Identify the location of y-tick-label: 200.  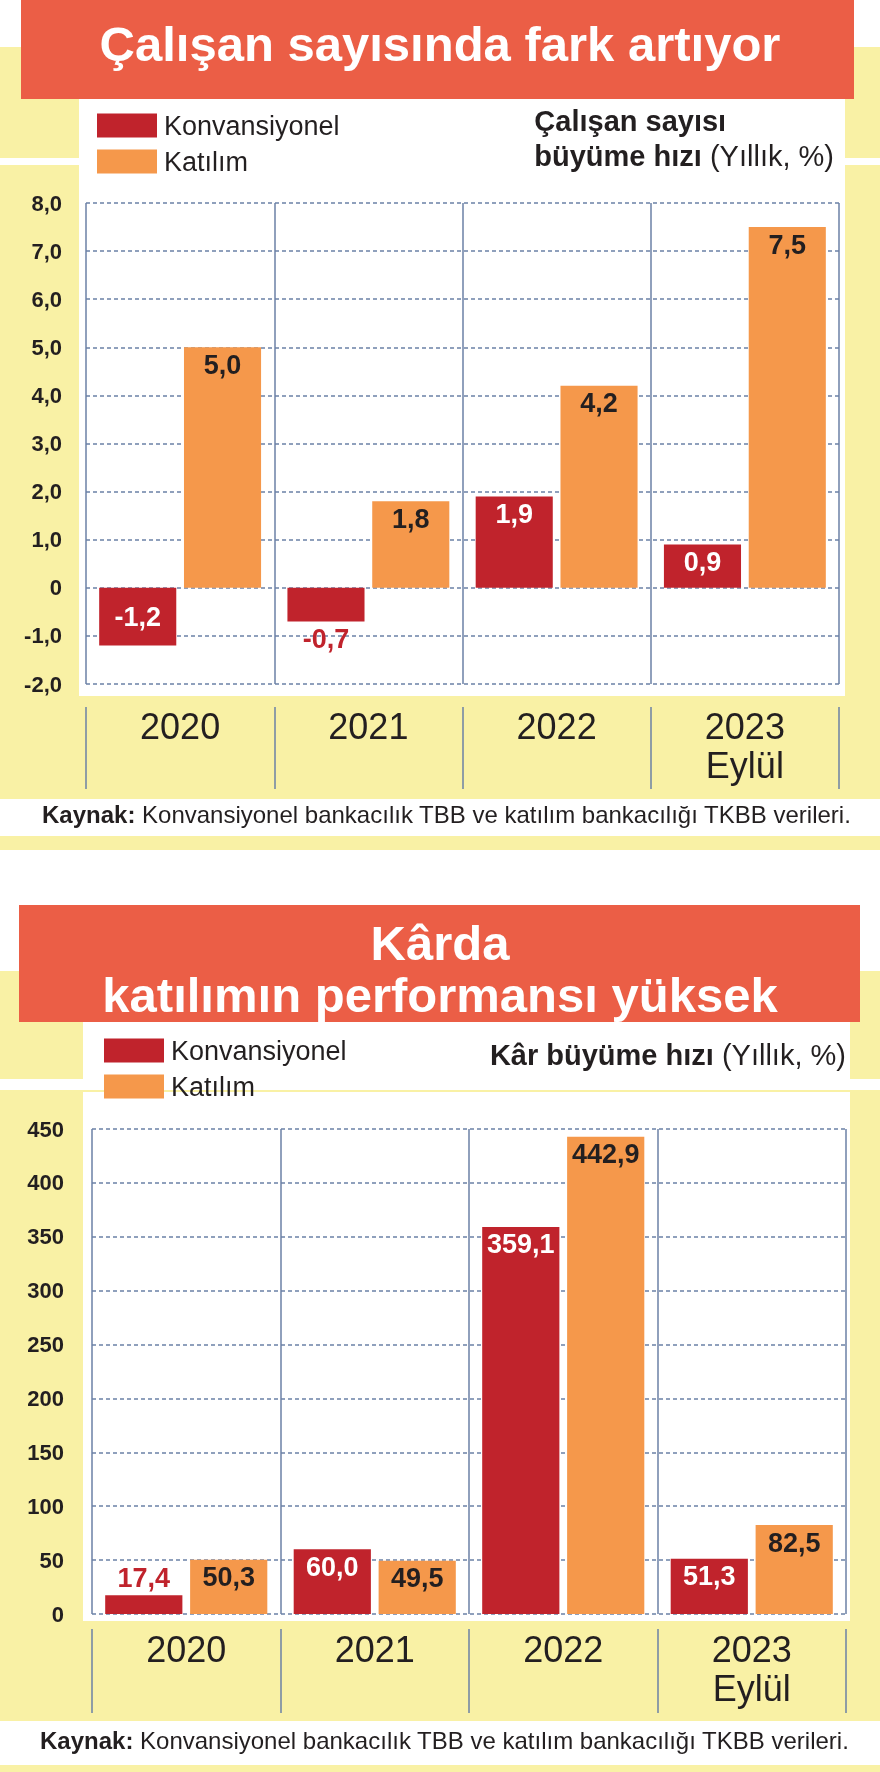
(45, 1398).